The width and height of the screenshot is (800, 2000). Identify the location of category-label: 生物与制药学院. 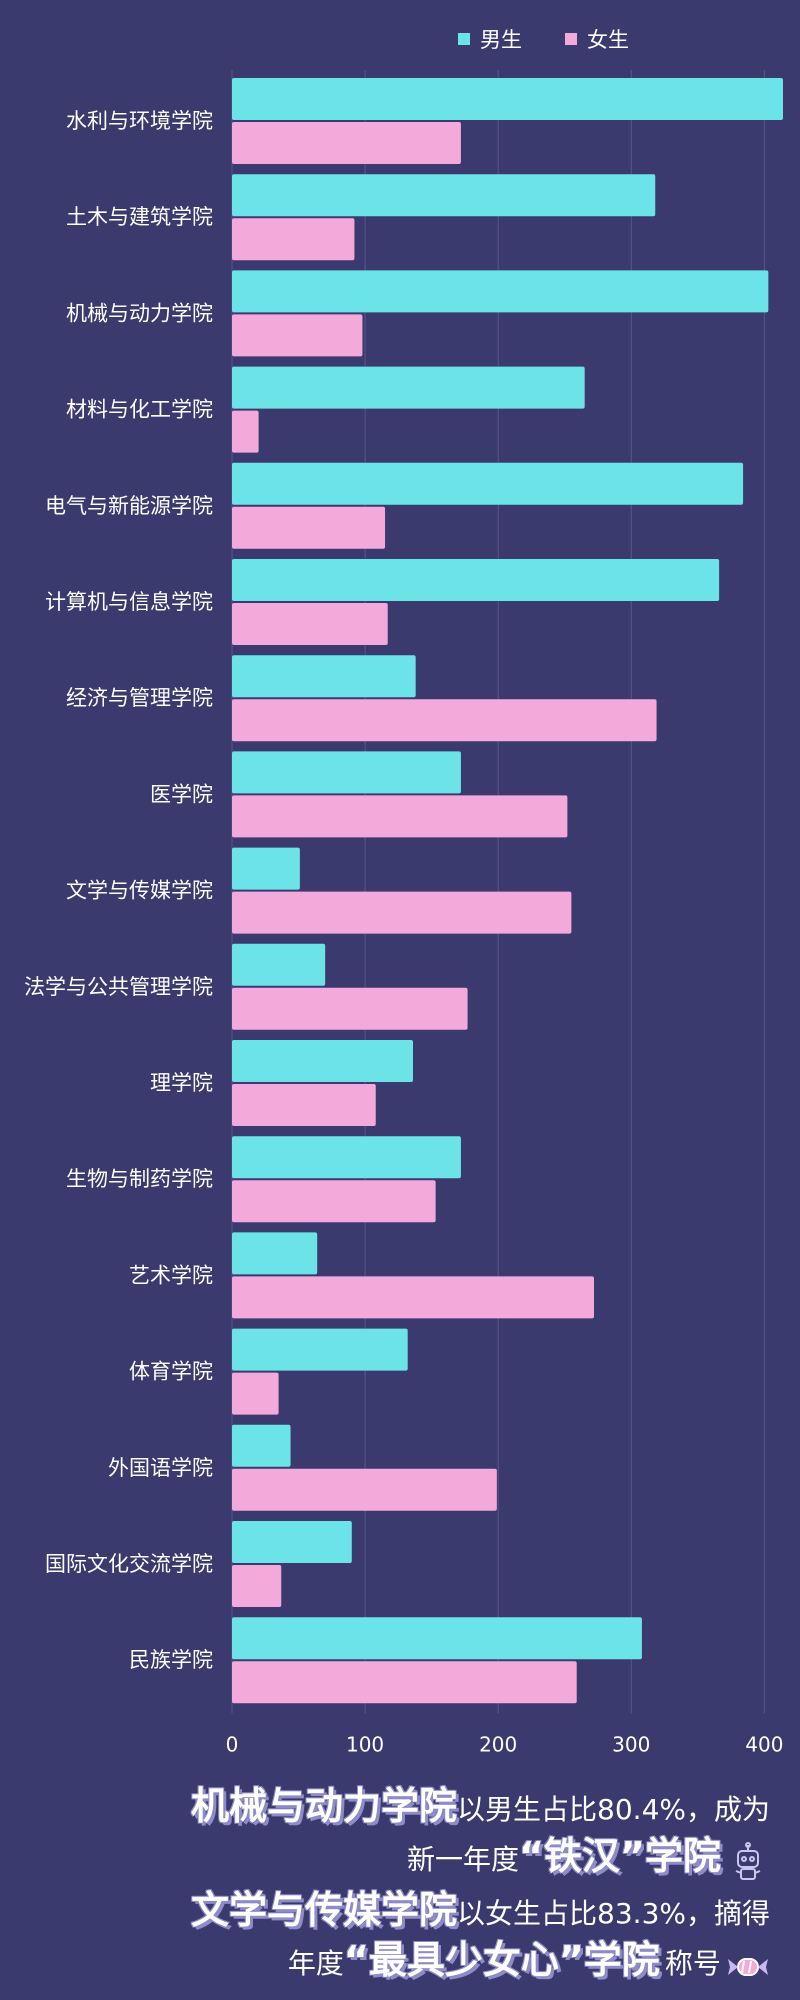
(139, 1179).